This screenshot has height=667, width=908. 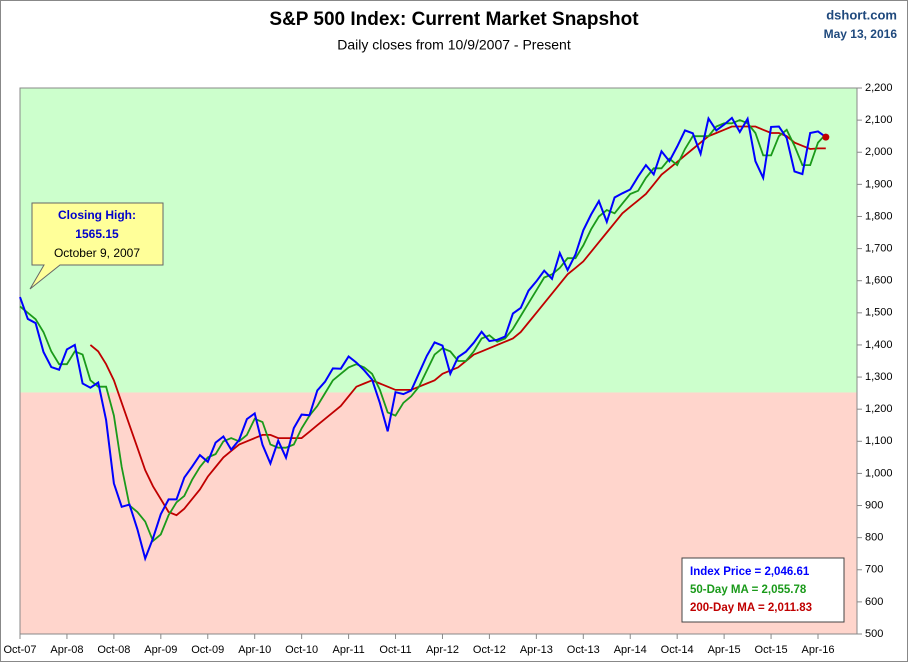 What do you see at coordinates (874, 602) in the screenshot?
I see `y-tick-label: 600` at bounding box center [874, 602].